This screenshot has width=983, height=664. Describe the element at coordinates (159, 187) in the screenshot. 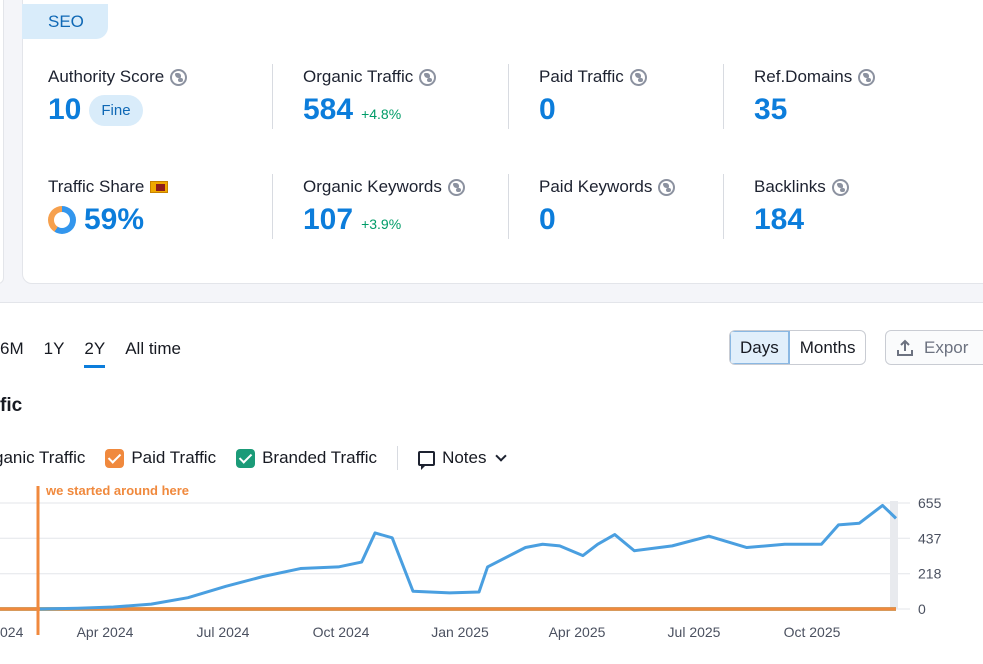

I see `sri-lanka-flag-icon` at that location.